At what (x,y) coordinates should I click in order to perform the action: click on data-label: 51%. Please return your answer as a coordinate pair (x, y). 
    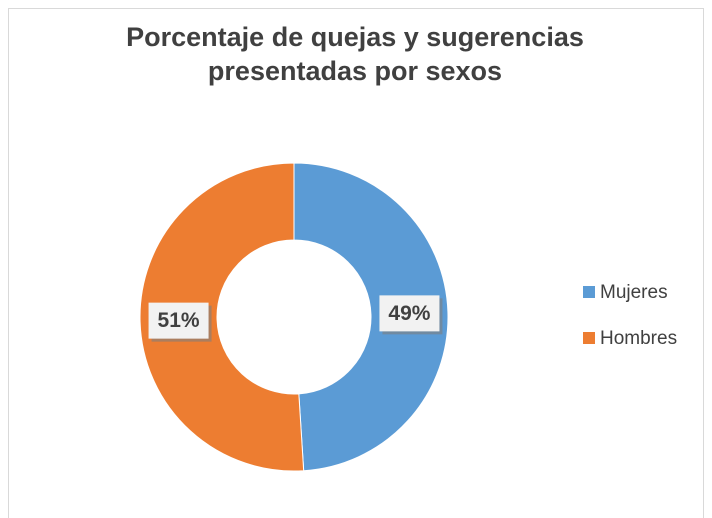
    Looking at the image, I should click on (179, 320).